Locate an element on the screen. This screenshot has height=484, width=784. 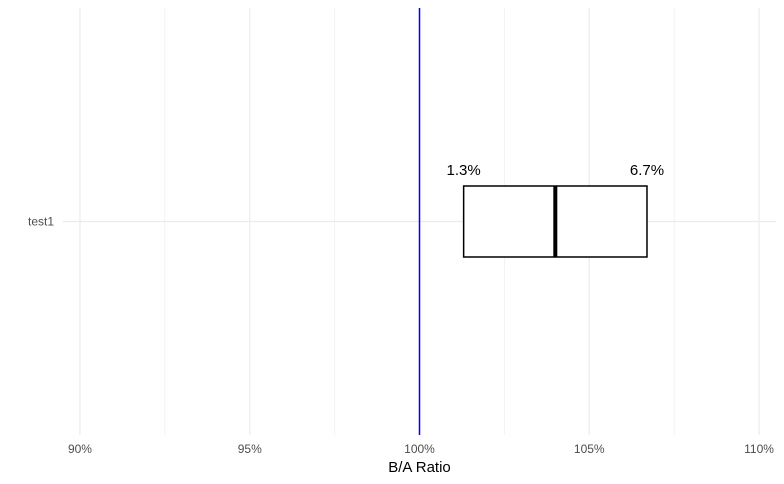
x-tick-label: 90% is located at coordinates (80, 449).